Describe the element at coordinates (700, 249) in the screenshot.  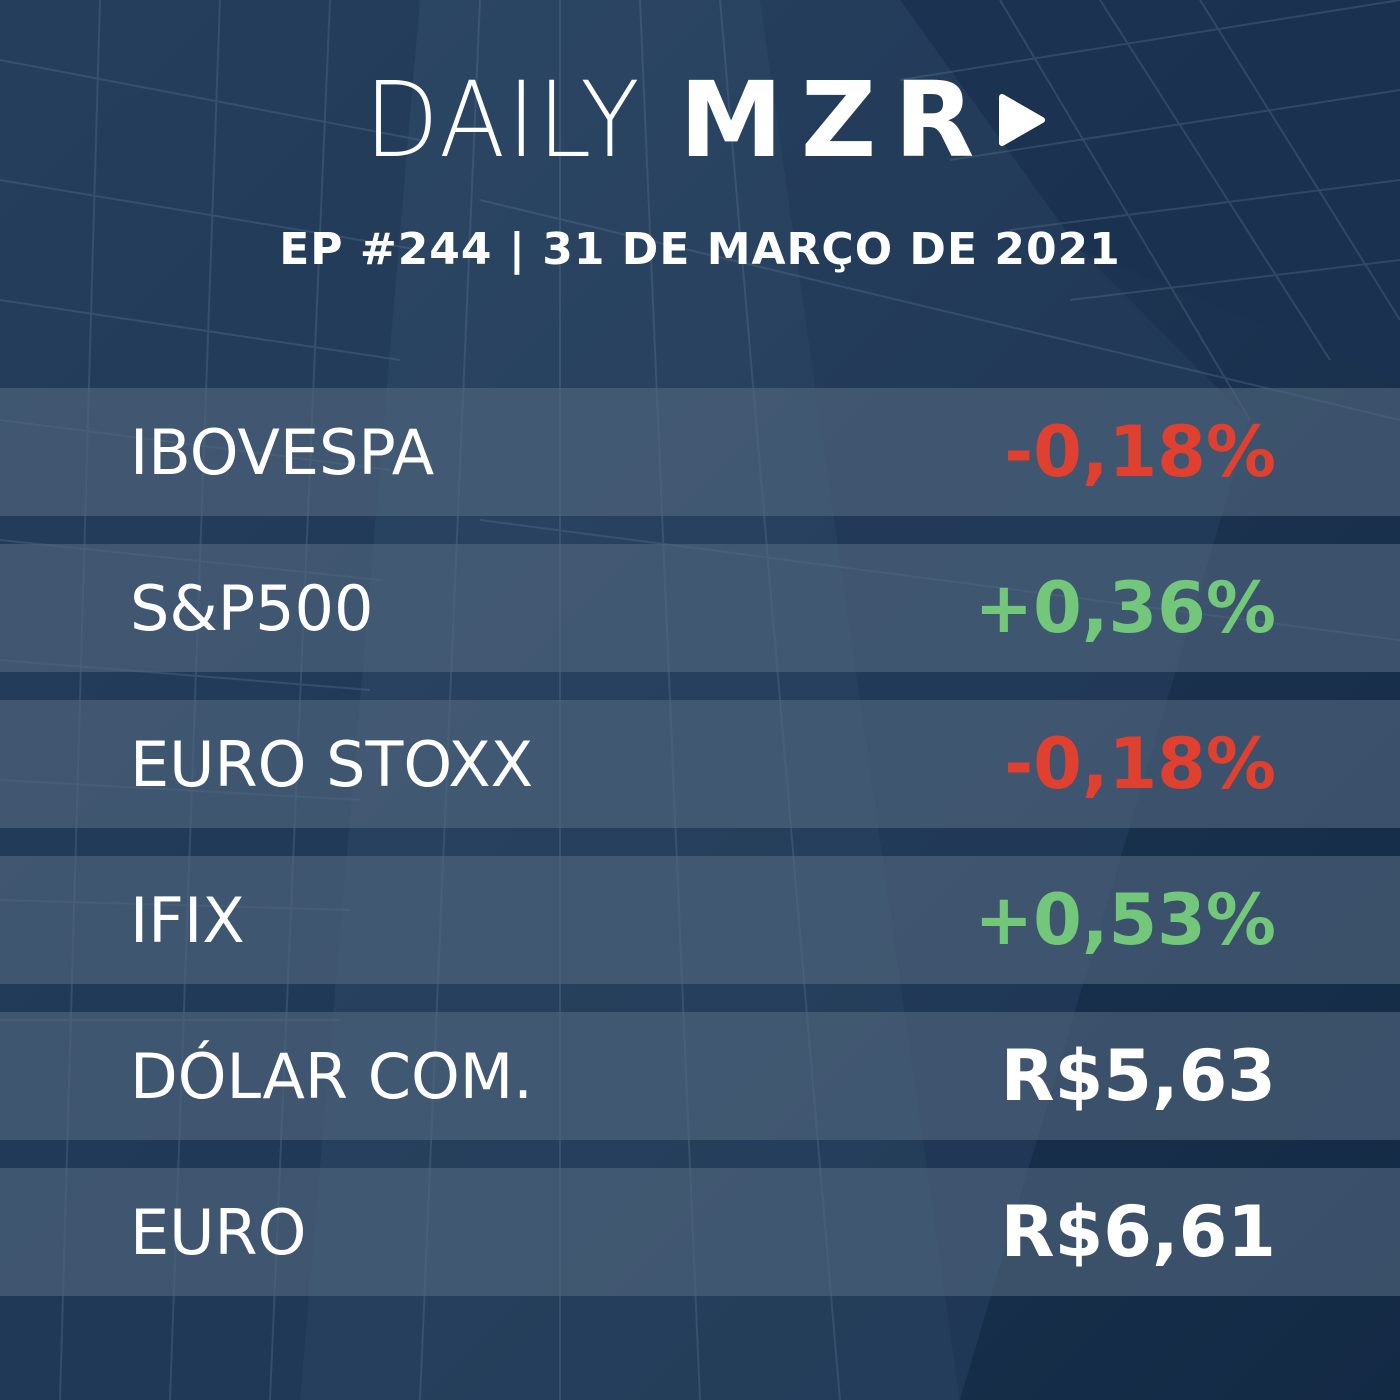
I see `episode-date-heading: EP #244 | 31 DE MARÇO DE 2021` at that location.